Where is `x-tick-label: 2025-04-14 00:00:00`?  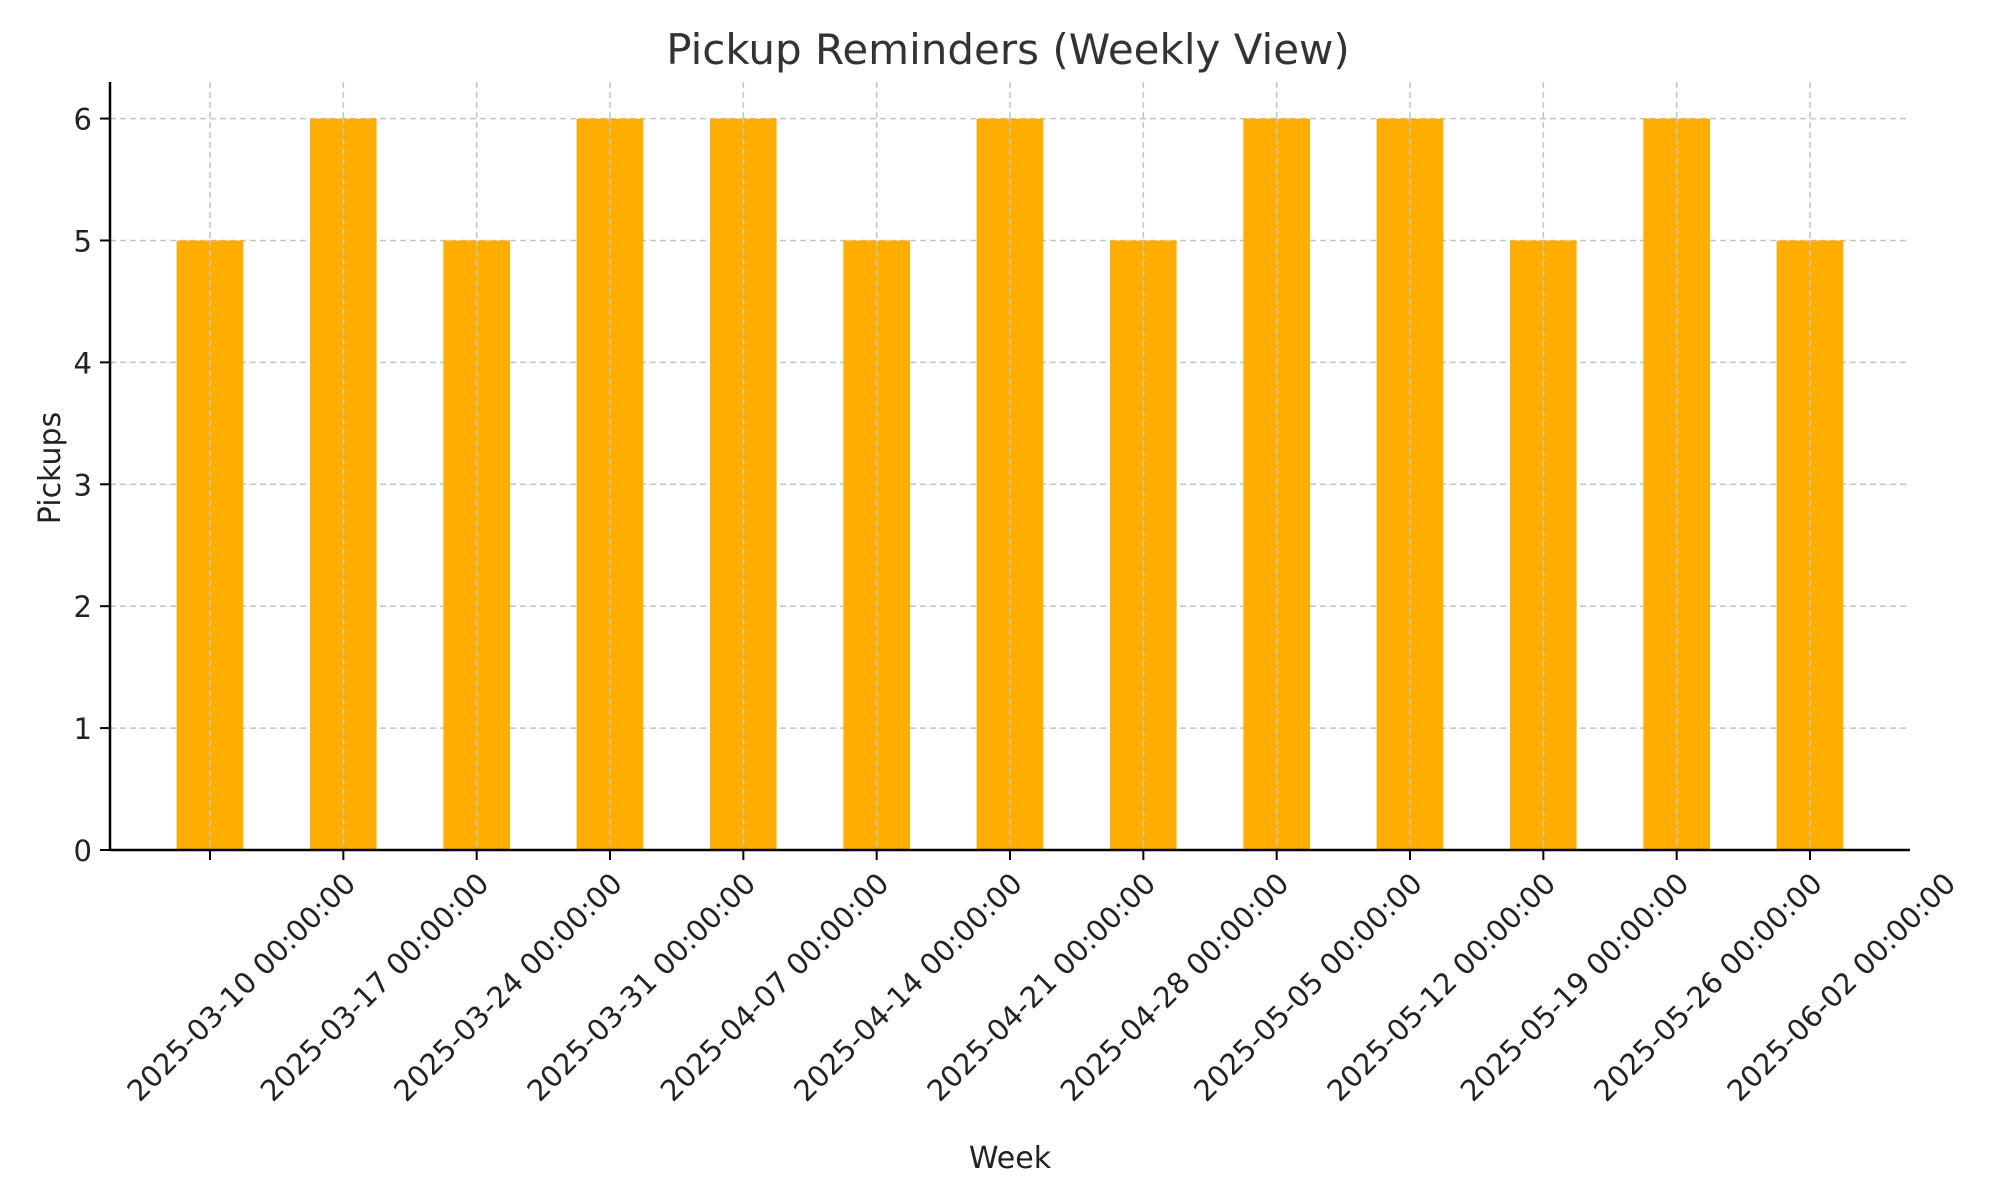 x-tick-label: 2025-04-14 00:00:00 is located at coordinates (908, 987).